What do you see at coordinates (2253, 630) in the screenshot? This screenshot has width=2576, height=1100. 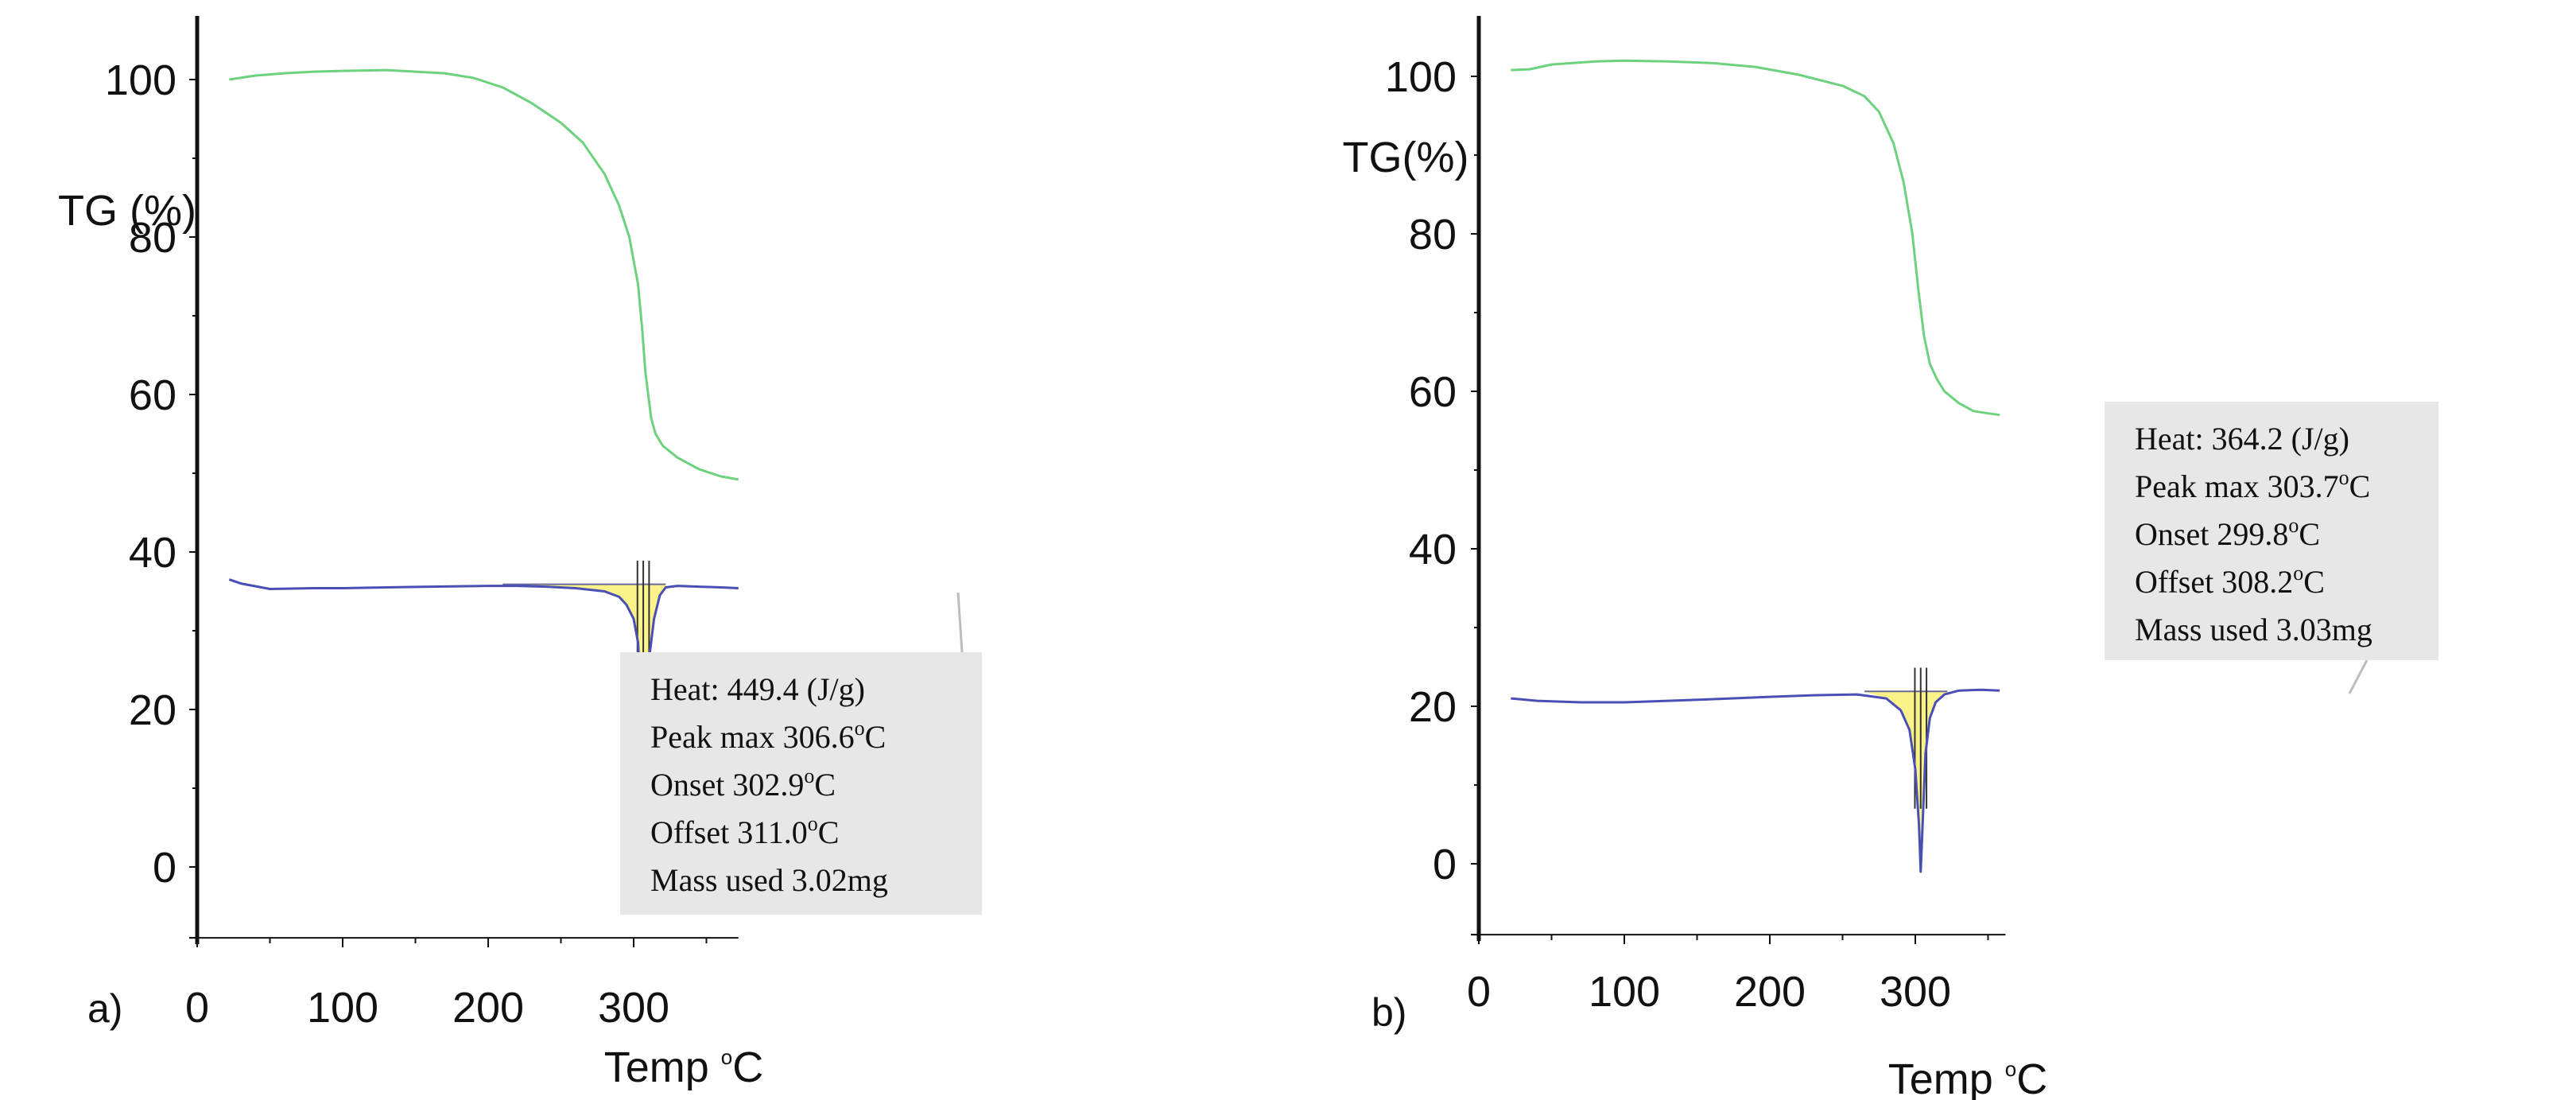 I see `annotation-mass: Mass used 3.03mg` at bounding box center [2253, 630].